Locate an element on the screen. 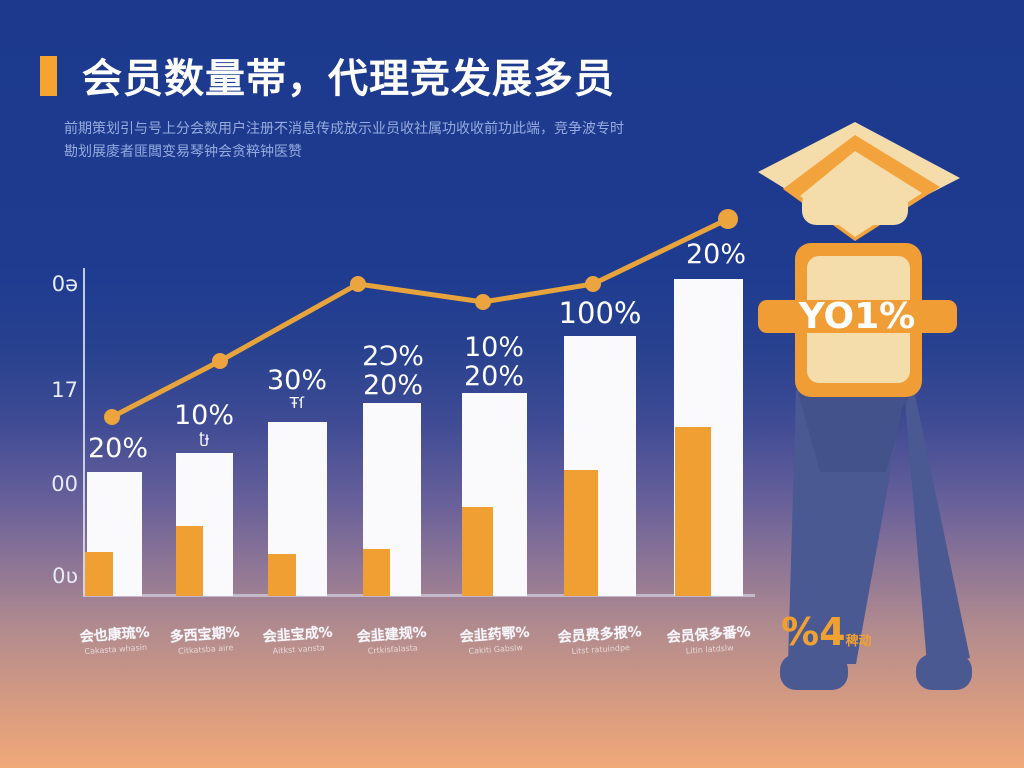 This screenshot has width=1024, height=768. y-axis-tick-2: 17 is located at coordinates (64, 390).